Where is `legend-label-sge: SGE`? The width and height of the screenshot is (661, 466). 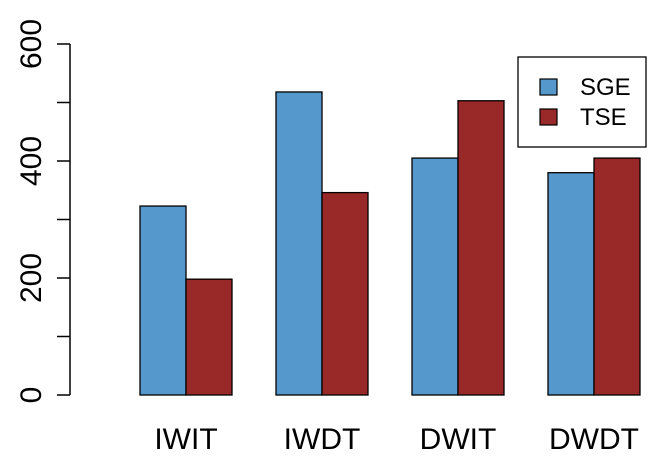
legend-label-sge: SGE is located at coordinates (605, 87).